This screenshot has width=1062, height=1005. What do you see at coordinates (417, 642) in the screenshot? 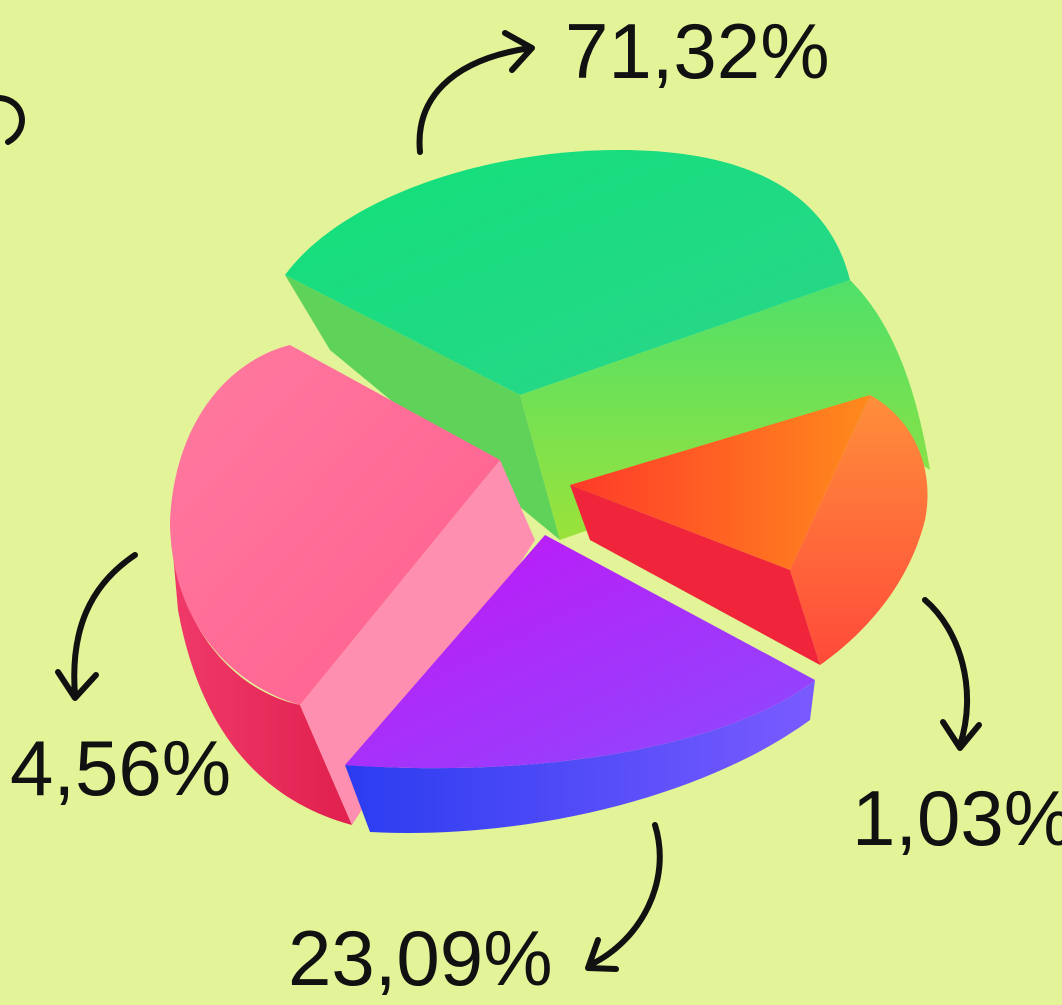
I see `pink-slice-edge` at bounding box center [417, 642].